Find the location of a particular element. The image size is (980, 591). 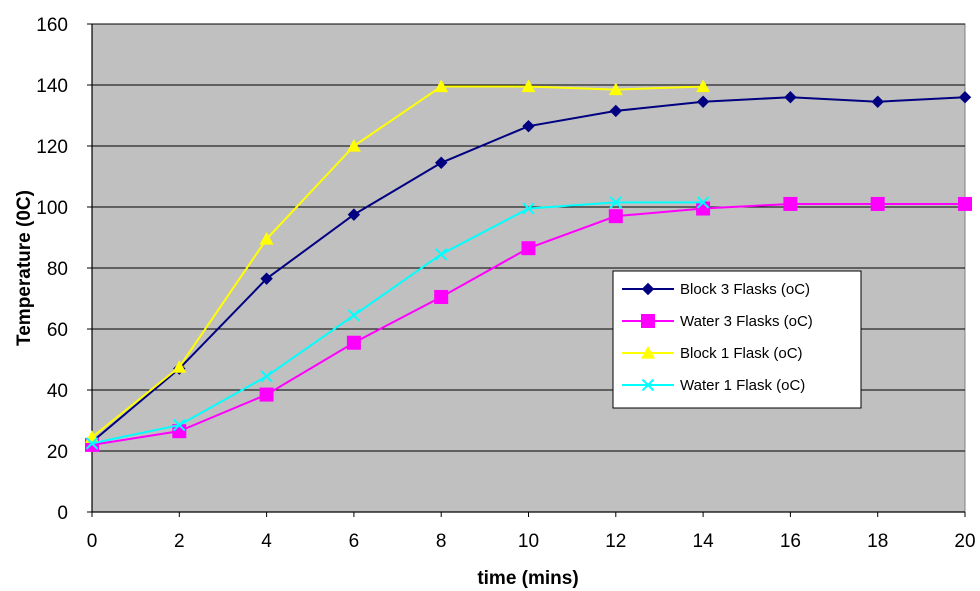

x-tick-label: 4 is located at coordinates (266, 541).